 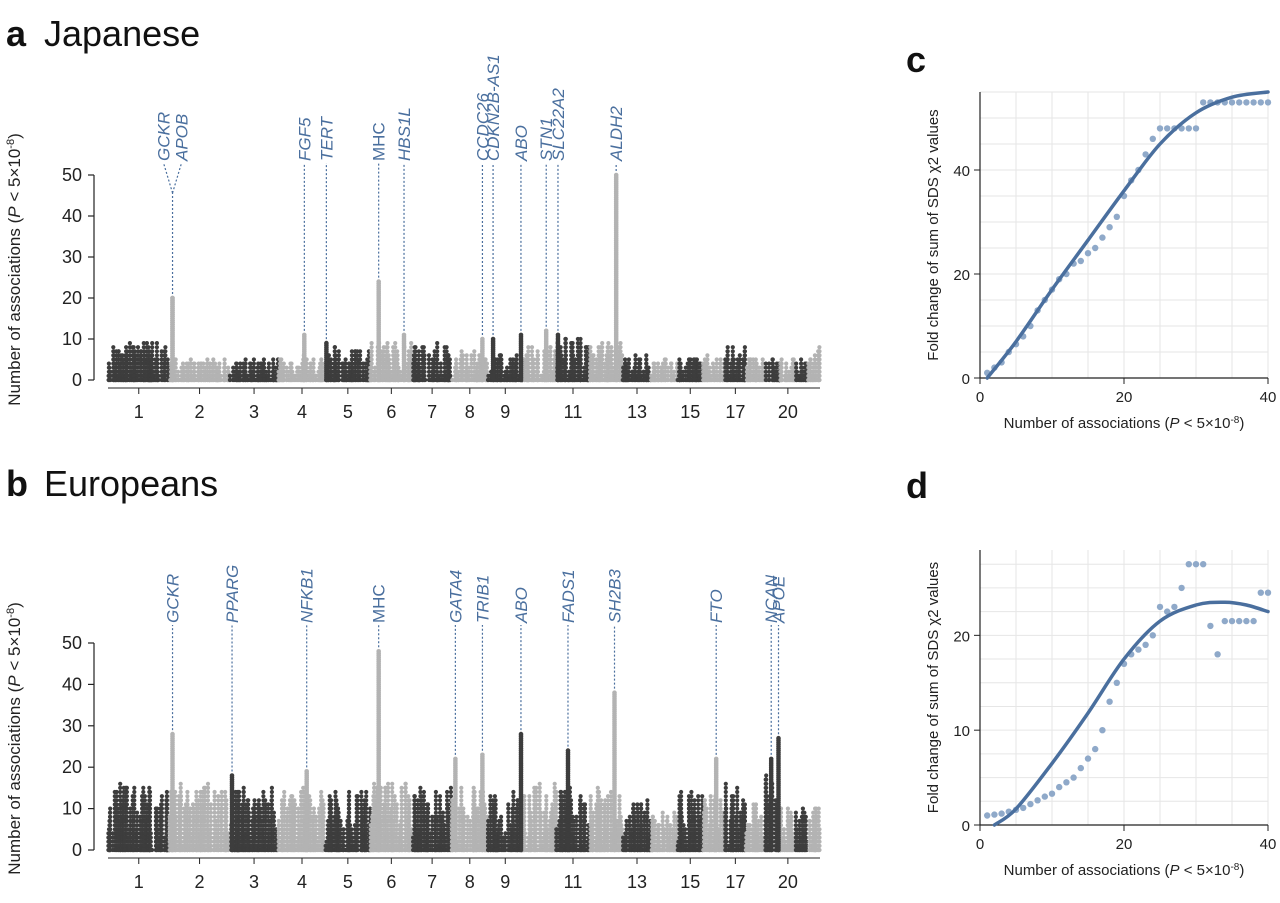 I want to click on y-axis-label-pre: Number of associations (, so click(x=14, y=311).